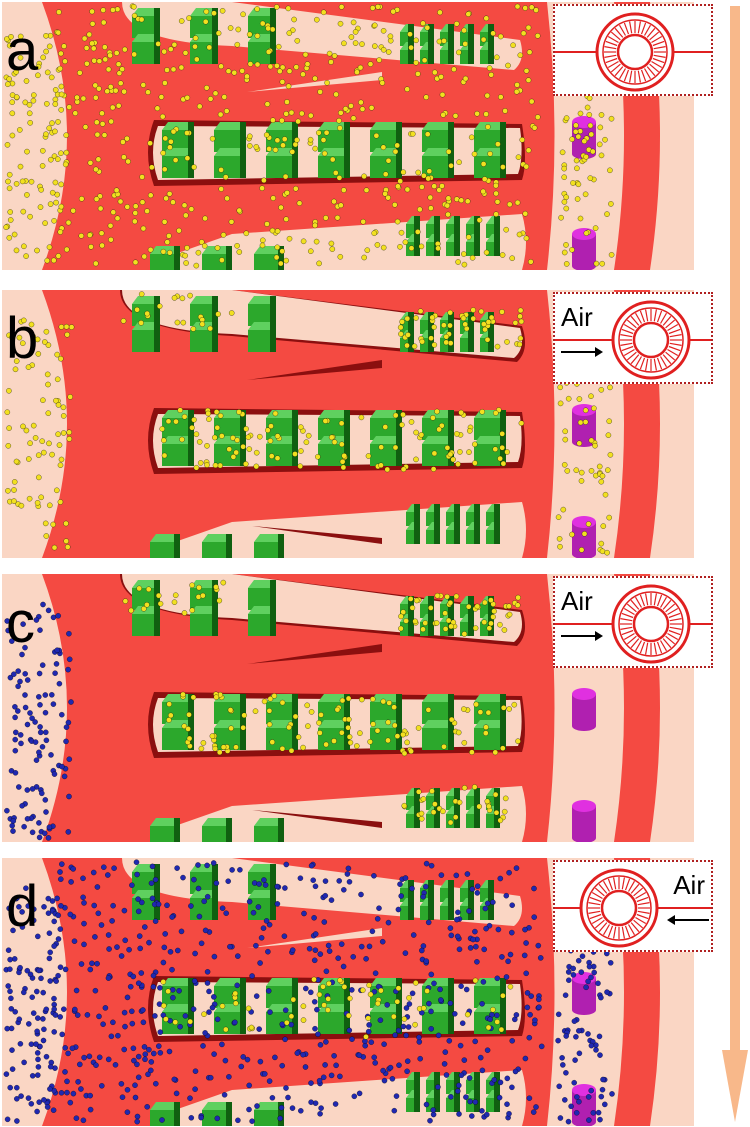 This screenshot has height=1127, width=750. I want to click on time-arrow, so click(735, 564).